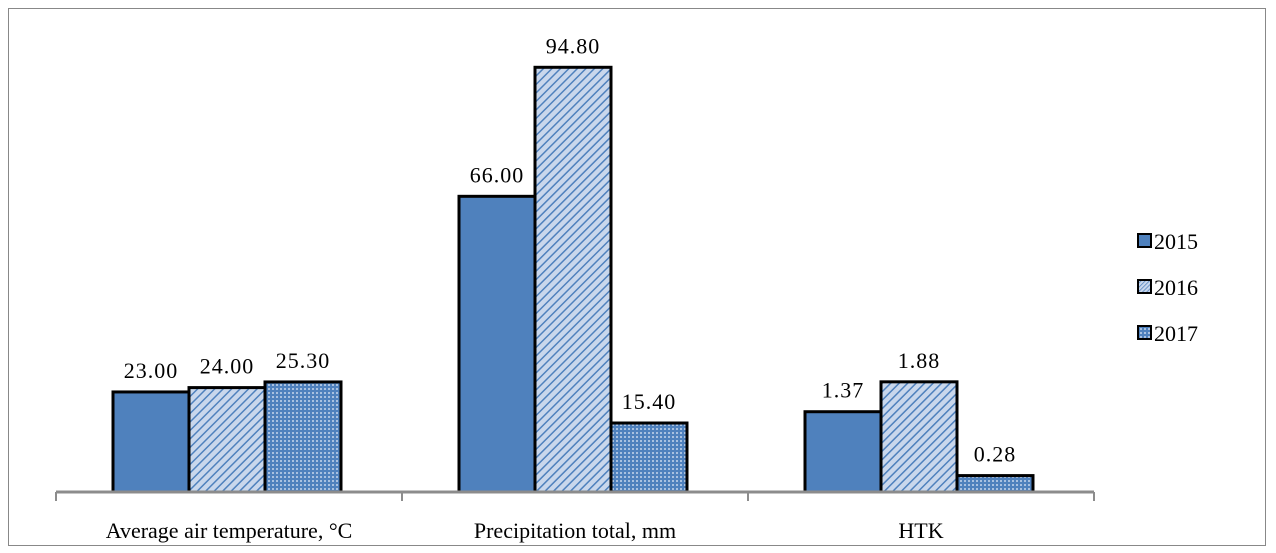  What do you see at coordinates (843, 390) in the screenshot?
I see `data-label: 1.37` at bounding box center [843, 390].